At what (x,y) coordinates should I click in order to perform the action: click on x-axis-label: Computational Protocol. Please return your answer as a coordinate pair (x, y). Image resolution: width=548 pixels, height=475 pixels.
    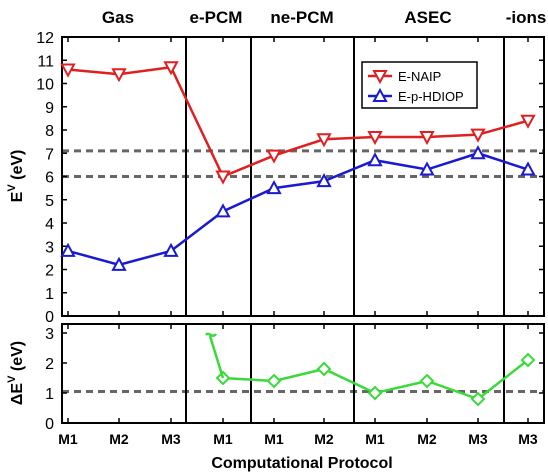
    Looking at the image, I should click on (301, 463).